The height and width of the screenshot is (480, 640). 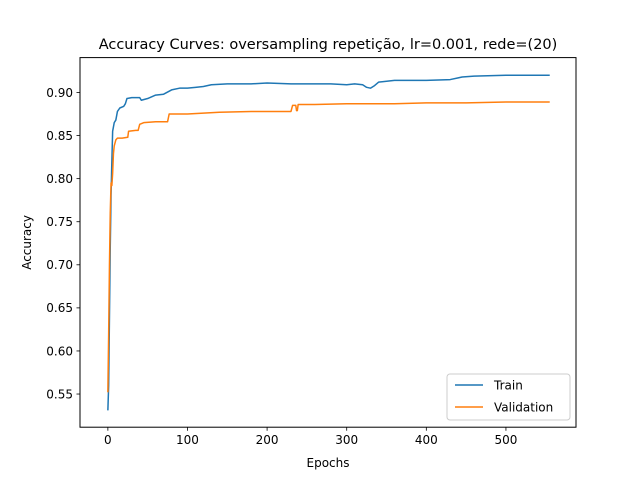 I want to click on x-tick-label: 100, so click(x=187, y=440).